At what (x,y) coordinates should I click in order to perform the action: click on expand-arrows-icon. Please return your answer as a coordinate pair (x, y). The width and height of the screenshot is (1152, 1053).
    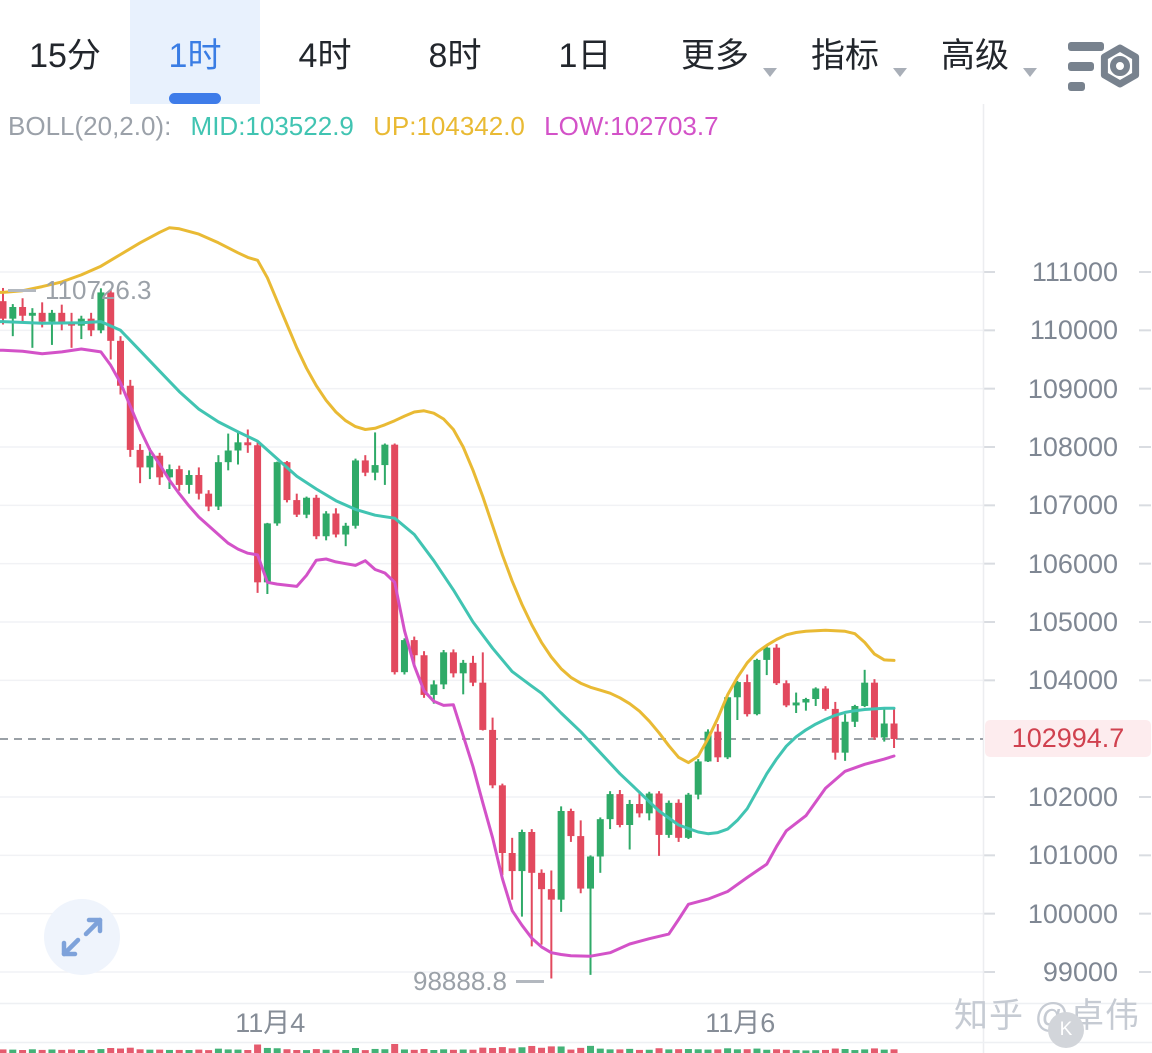
    Looking at the image, I should click on (82, 937).